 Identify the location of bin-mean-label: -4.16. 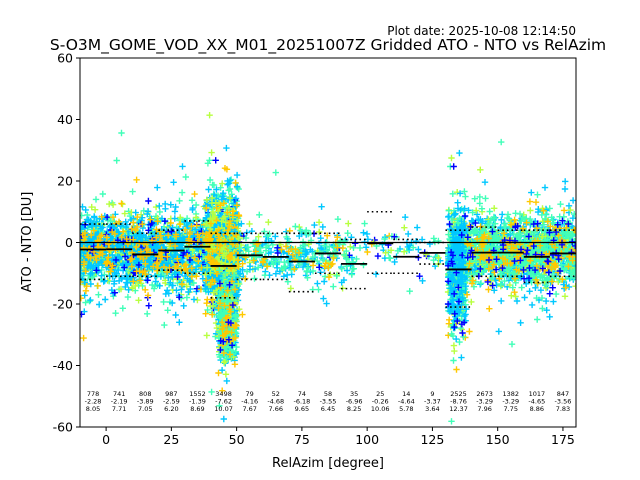
(249, 402).